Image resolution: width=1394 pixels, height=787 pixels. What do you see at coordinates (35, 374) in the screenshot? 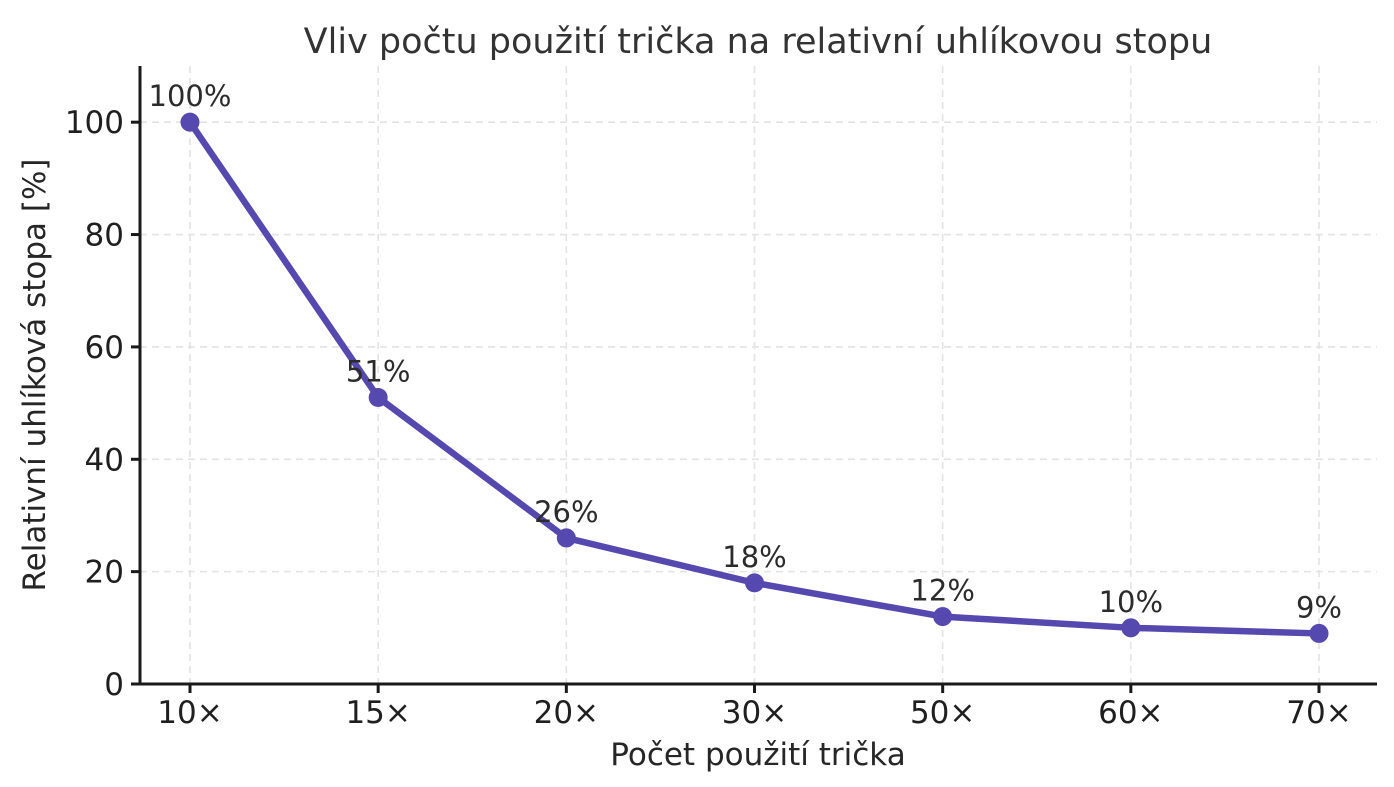
I see `y-axis-label: Relativní uhlíková stopa [%]` at bounding box center [35, 374].